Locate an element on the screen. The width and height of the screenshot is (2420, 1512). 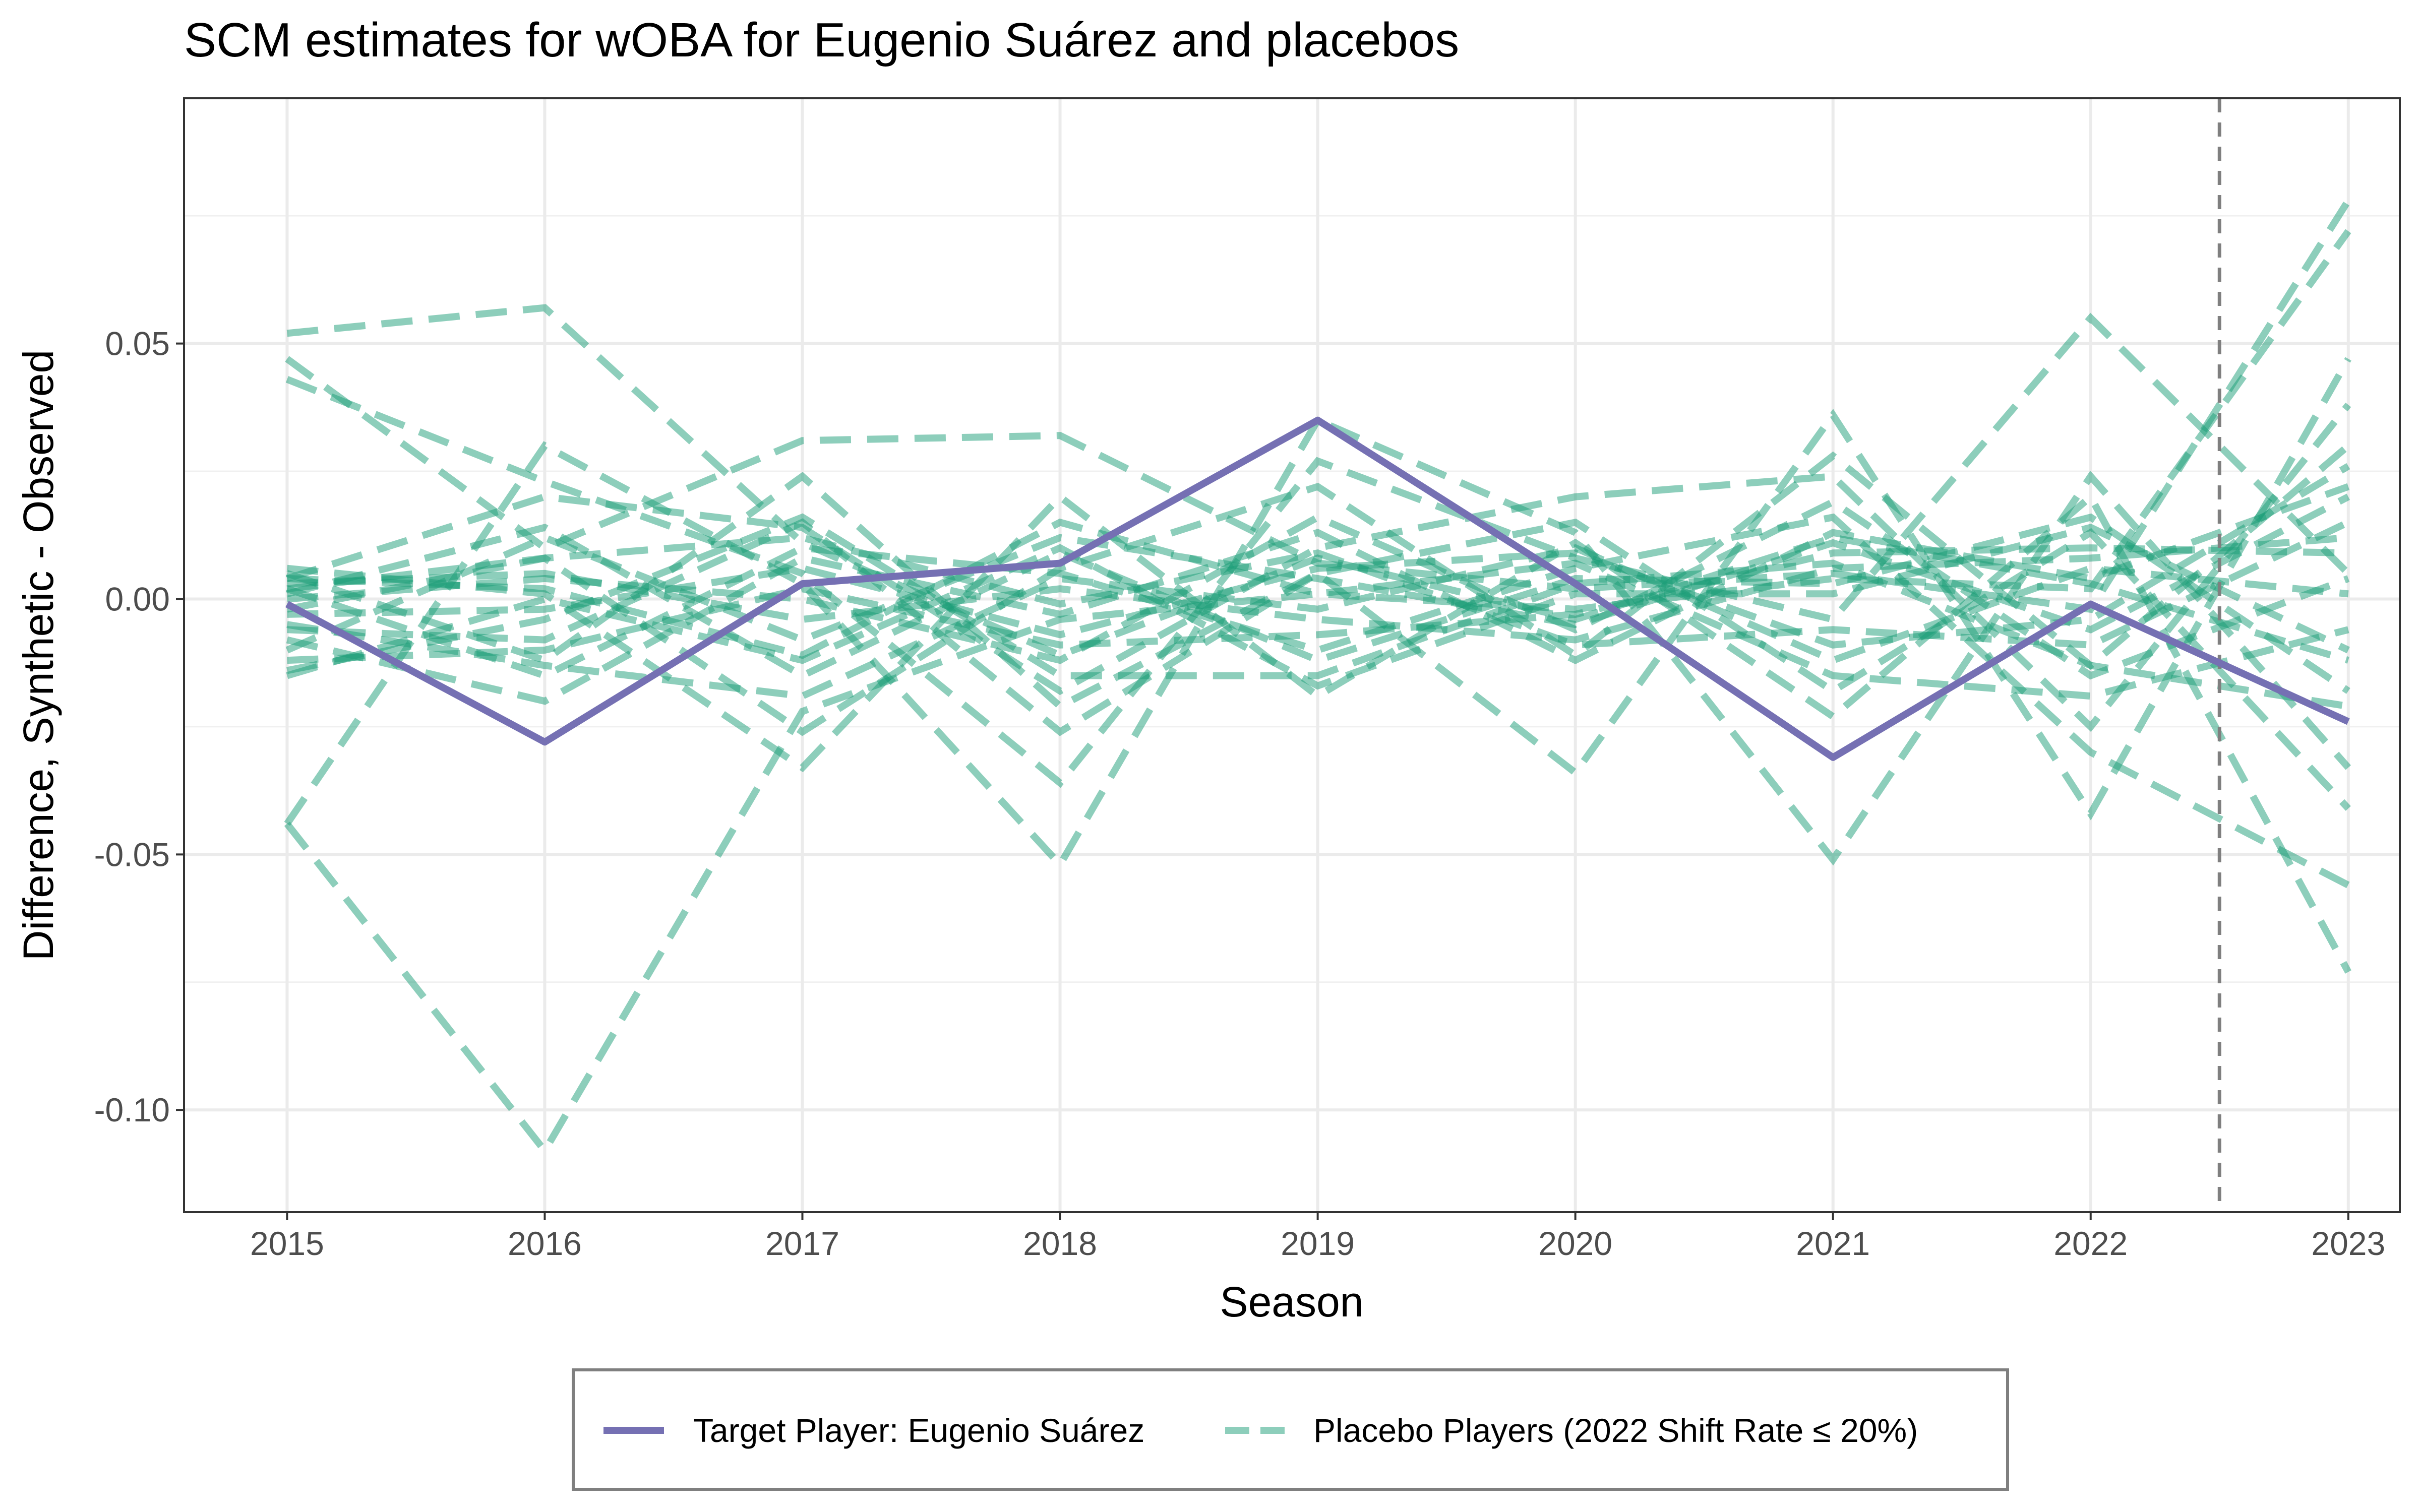
x-axis-ticks: 2015 2016 2017 2018 2019 2020 2021 2022 2023 is located at coordinates (1317, 1237).